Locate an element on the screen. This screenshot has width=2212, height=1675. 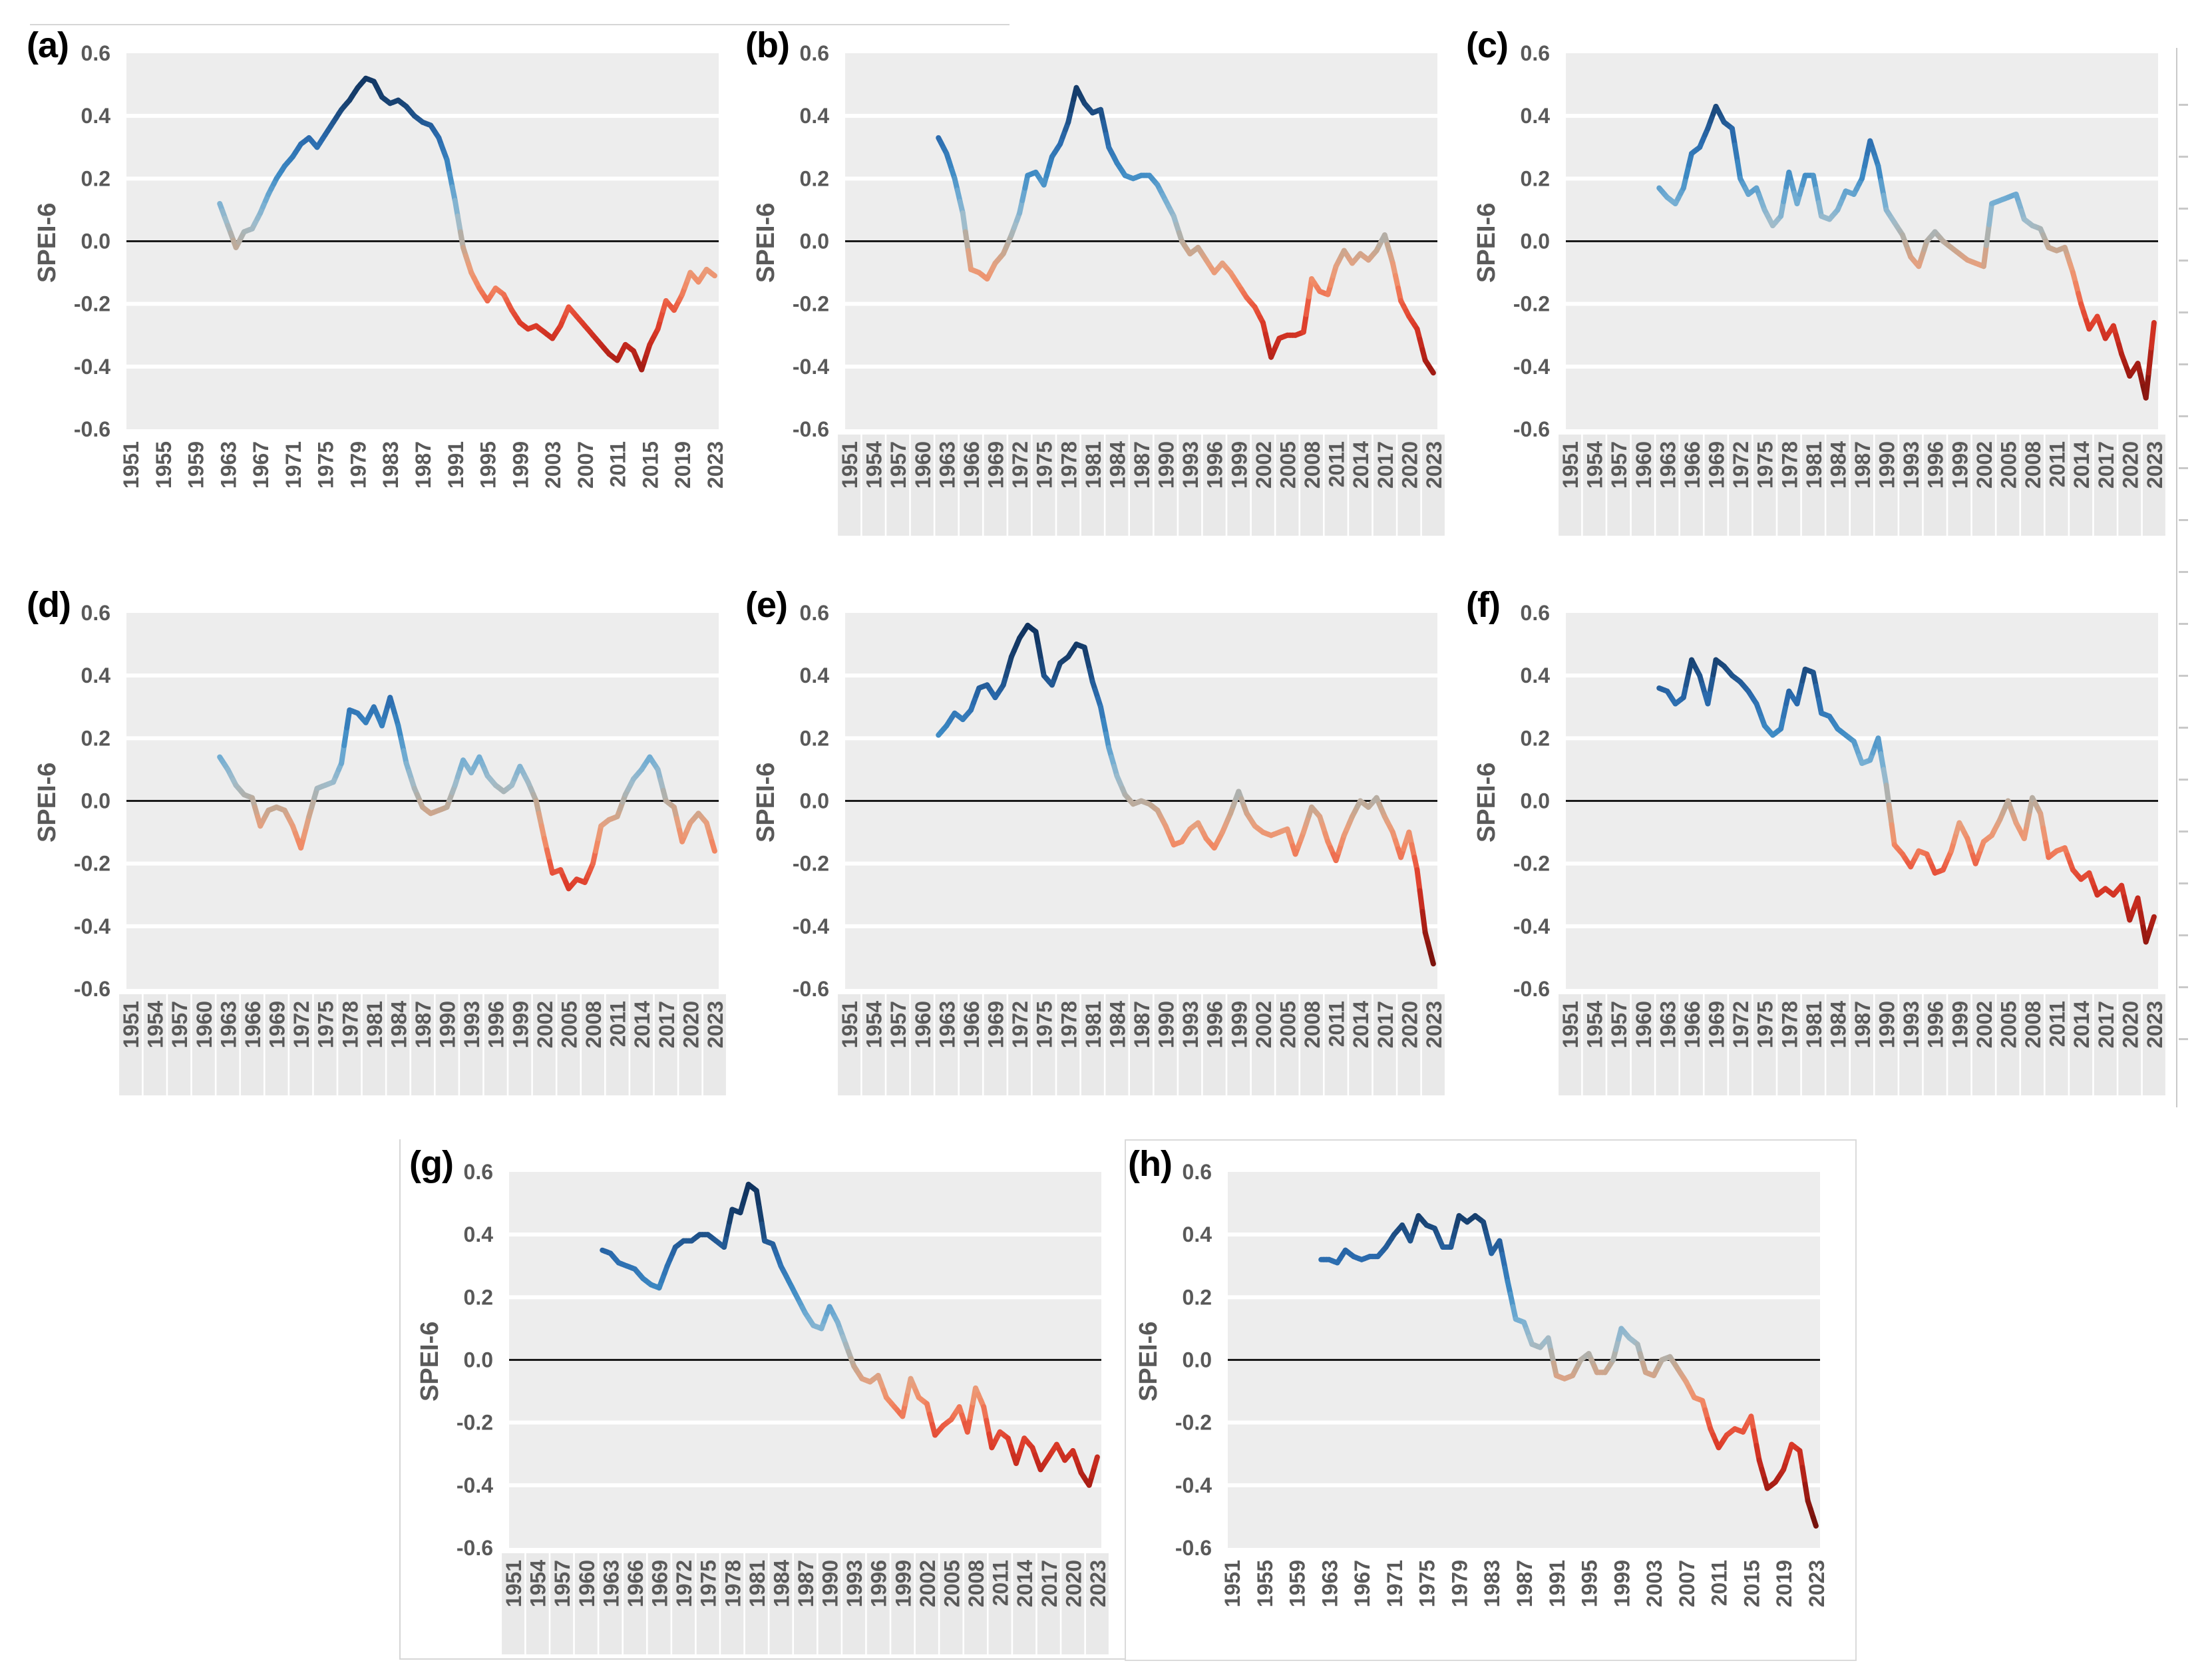
panel-h-letter: (h) is located at coordinates (1150, 1164).